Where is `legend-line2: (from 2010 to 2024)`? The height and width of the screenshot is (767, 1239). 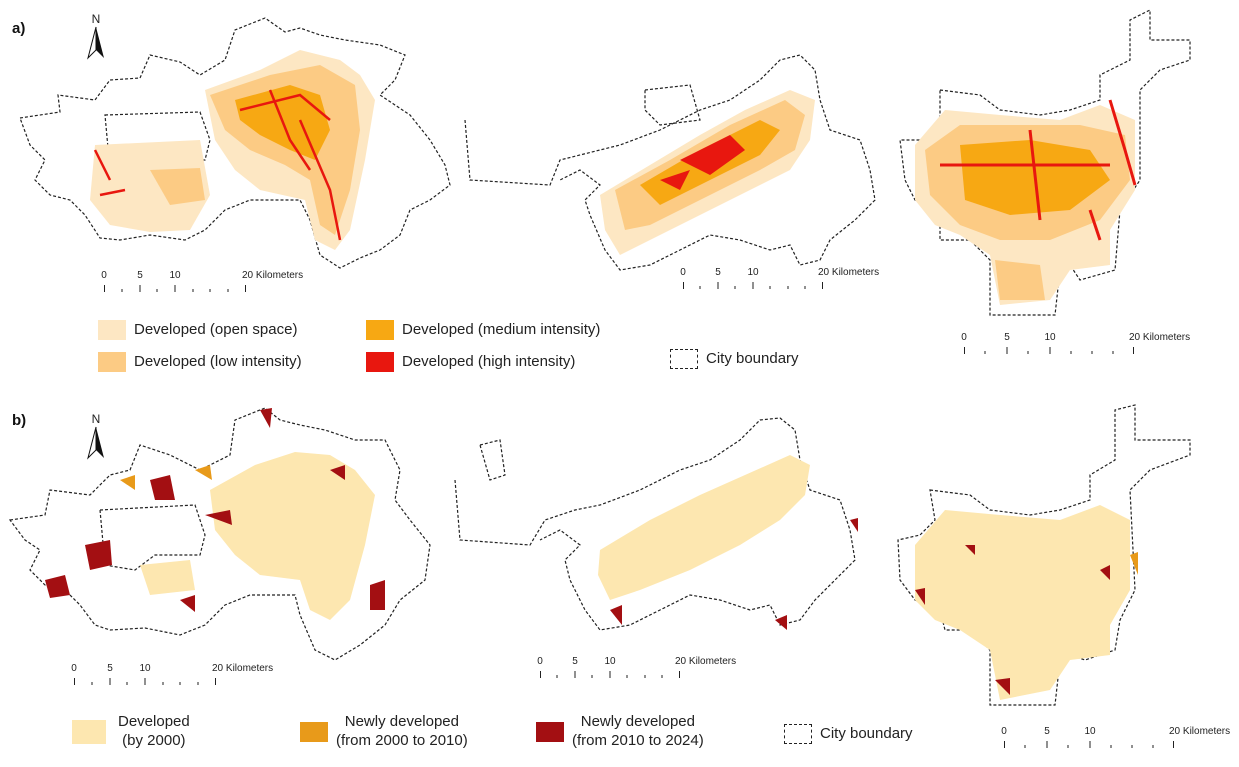 legend-line2: (from 2010 to 2024) is located at coordinates (638, 740).